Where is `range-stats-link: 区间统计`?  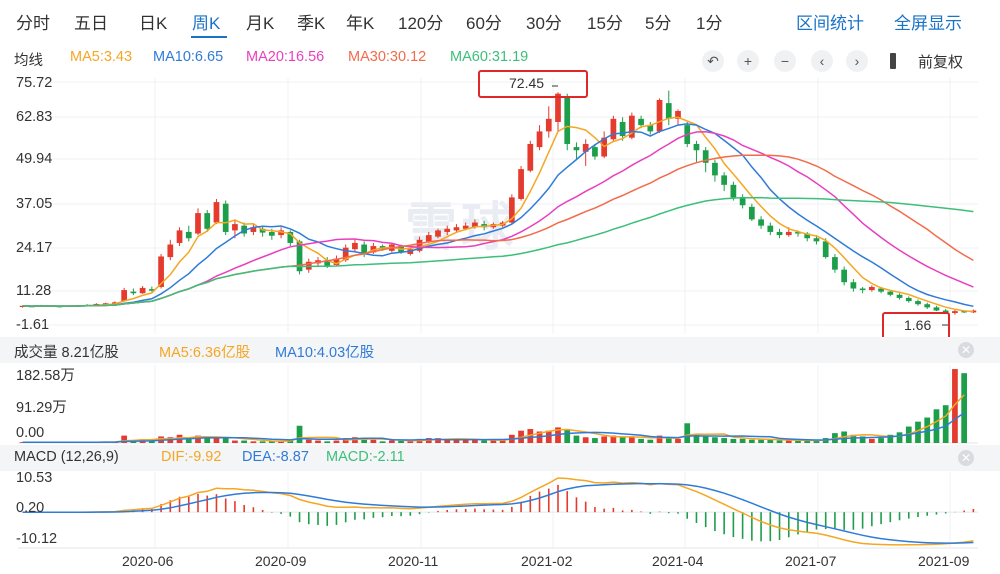
range-stats-link: 区间统计 is located at coordinates (830, 23).